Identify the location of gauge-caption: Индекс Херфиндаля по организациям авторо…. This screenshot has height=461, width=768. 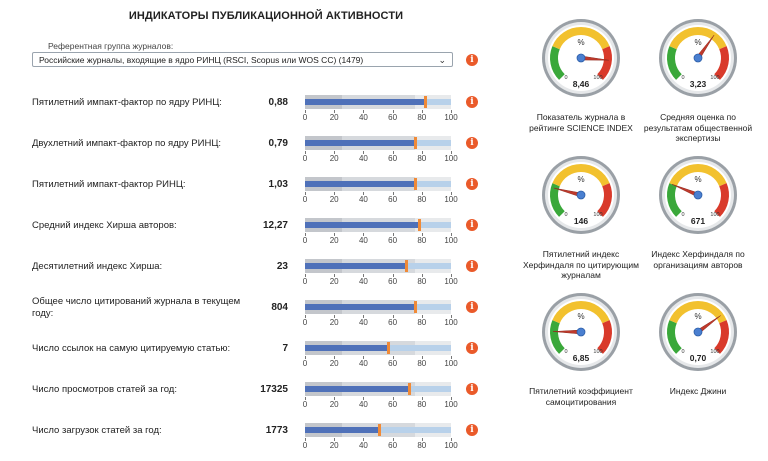
(698, 259).